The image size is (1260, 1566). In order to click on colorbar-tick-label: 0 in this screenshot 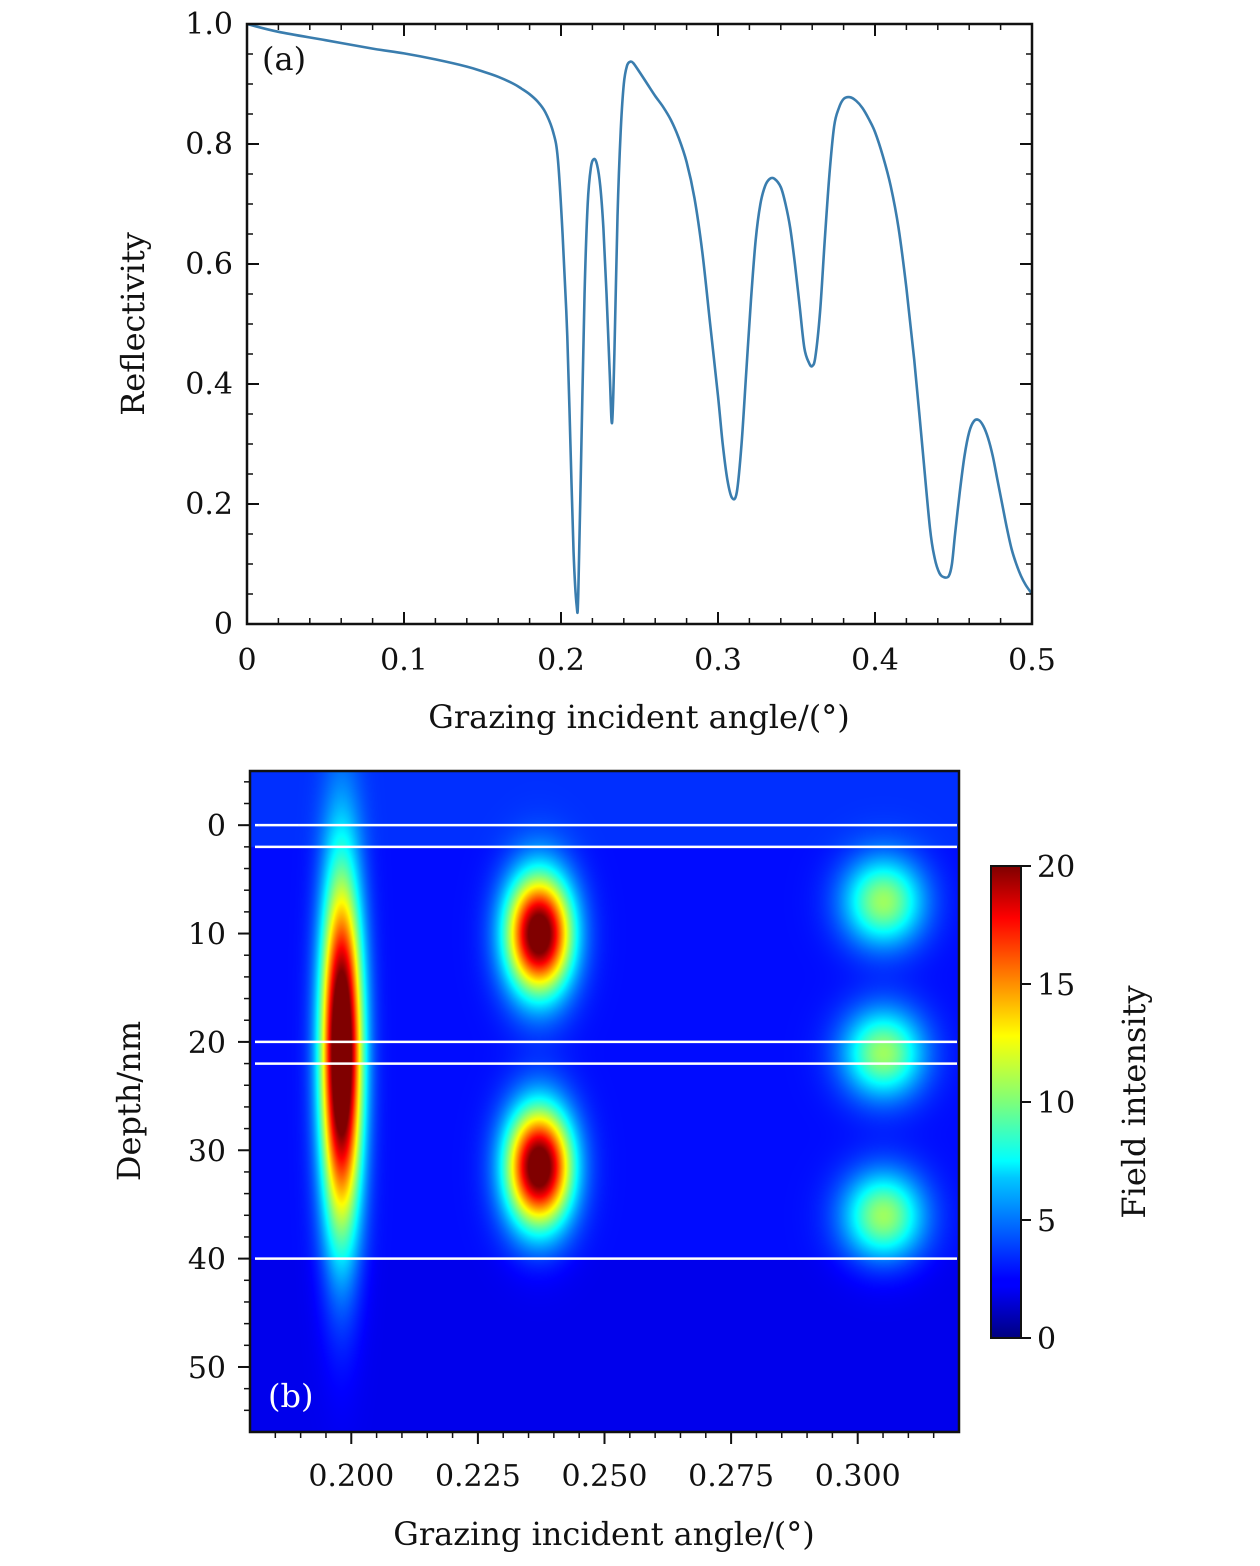, I will do `click(1046, 1339)`.